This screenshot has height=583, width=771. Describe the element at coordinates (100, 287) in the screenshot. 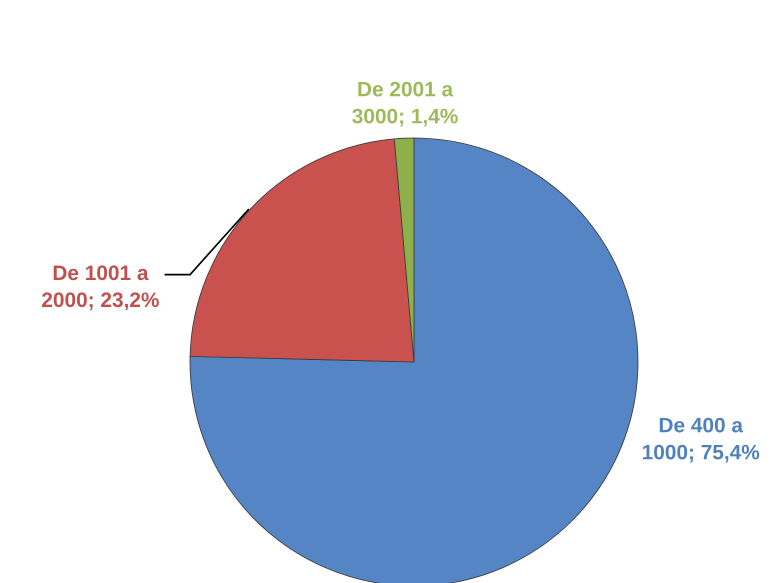

I see `slice-label: De 1001 a 2000; 23,2%` at that location.